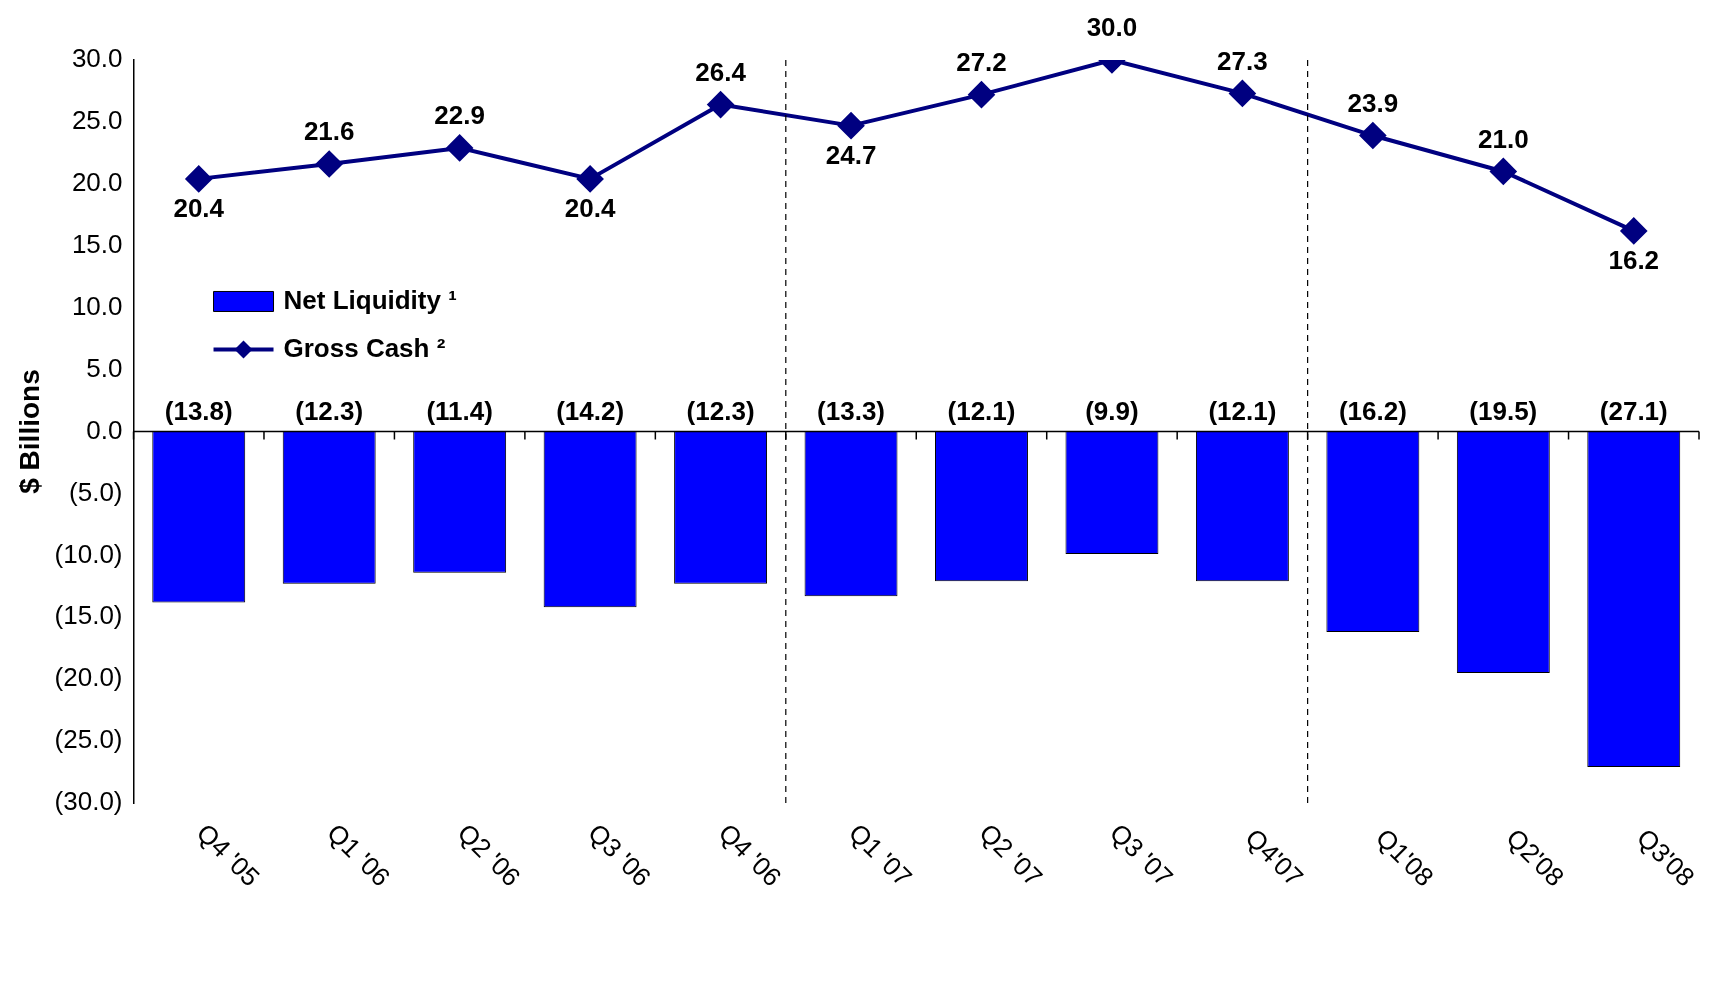  What do you see at coordinates (88, 615) in the screenshot?
I see `y-tick-label: (15.0)` at bounding box center [88, 615].